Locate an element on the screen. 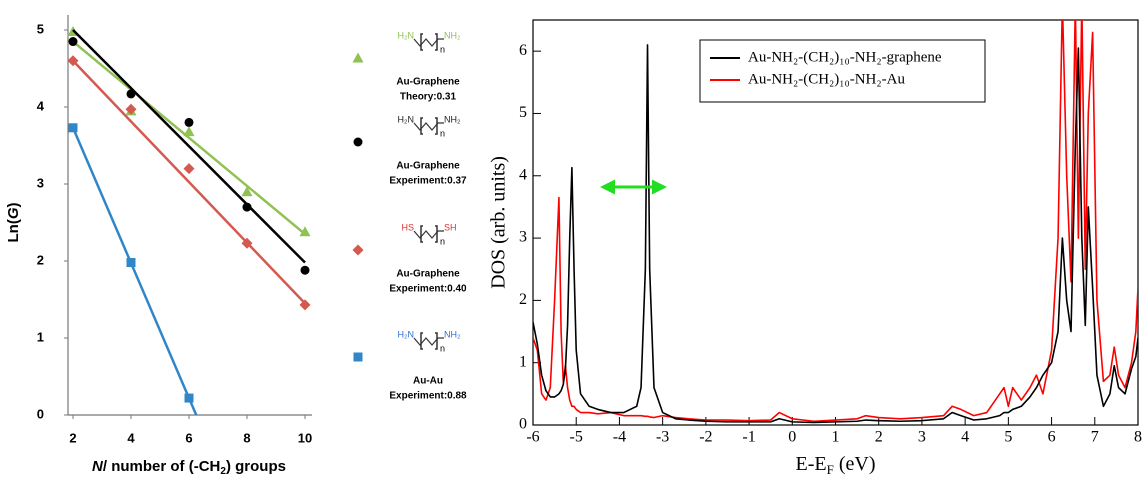 Image resolution: width=1147 pixels, height=479 pixels. x-tick-label: 3 is located at coordinates (922, 437).